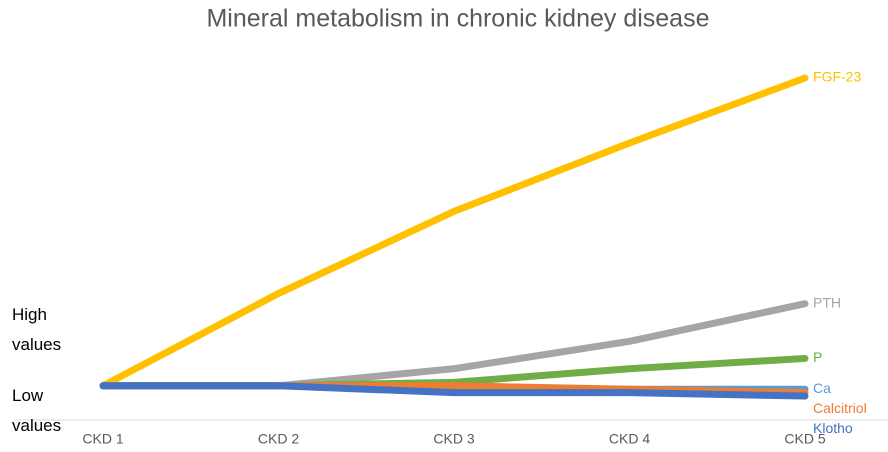 This screenshot has height=452, width=888. What do you see at coordinates (822, 388) in the screenshot?
I see `series-label: Ca` at bounding box center [822, 388].